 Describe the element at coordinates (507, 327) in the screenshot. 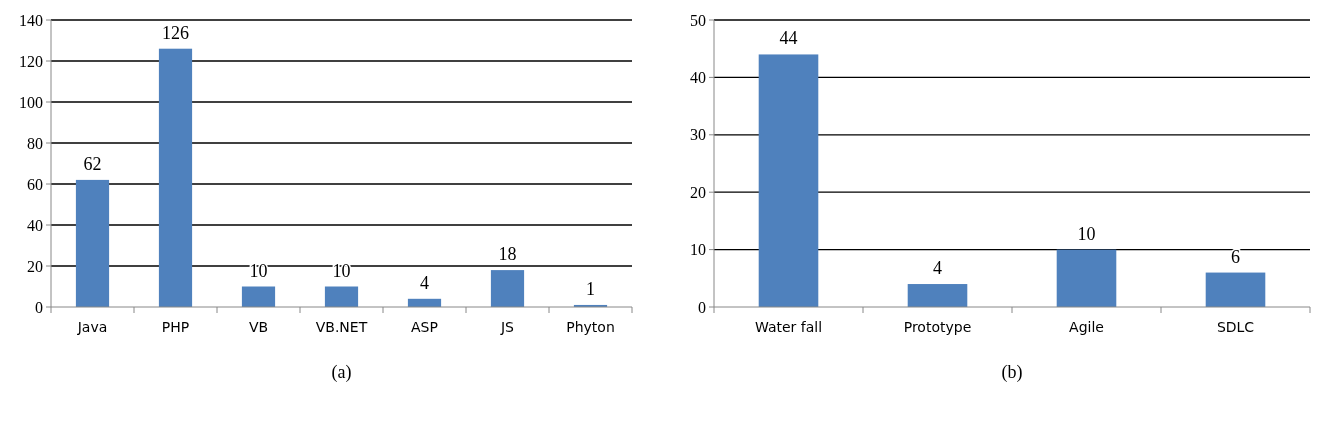

I see `x-tick-label: JS` at that location.